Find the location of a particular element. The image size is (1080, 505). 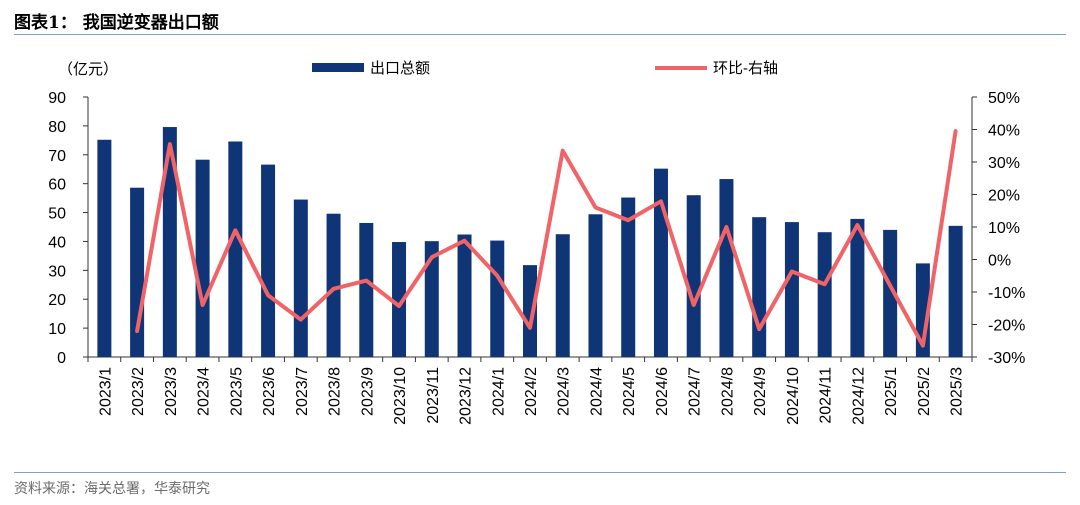

x-tick-label: 2025/3 is located at coordinates (957, 391).